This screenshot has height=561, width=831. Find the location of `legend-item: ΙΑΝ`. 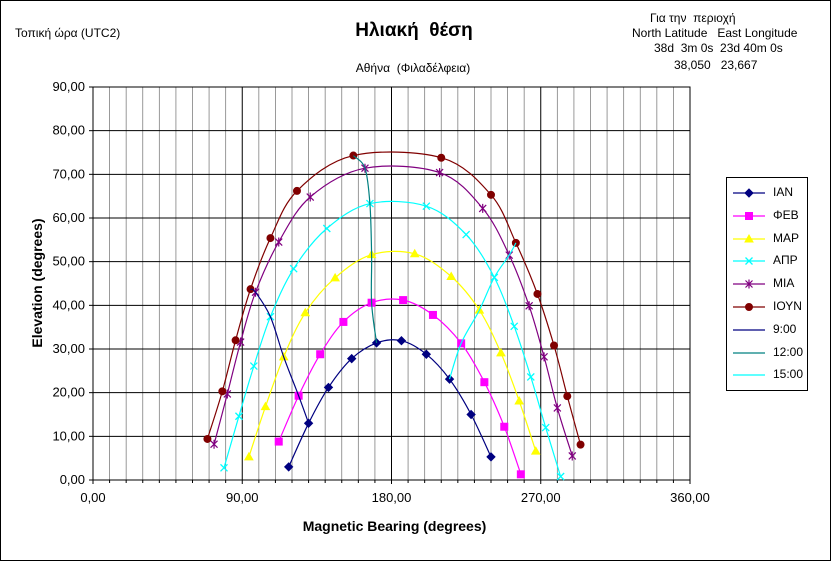

legend-item: ΙΑΝ is located at coordinates (767, 193).